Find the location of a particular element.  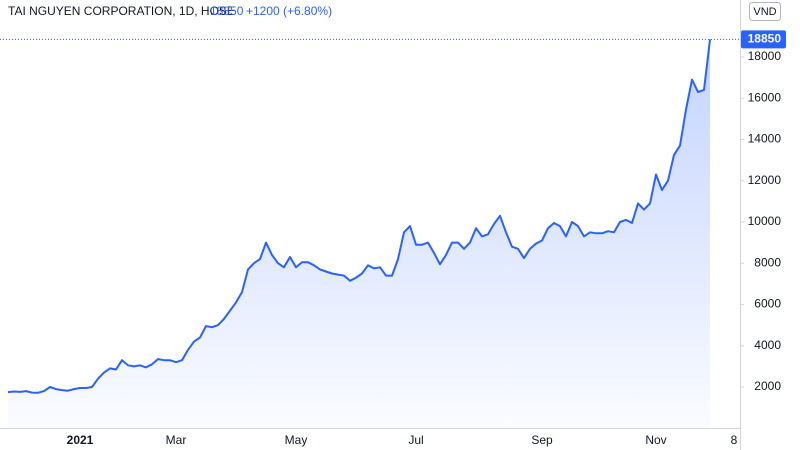

last-price-tag is located at coordinates (763, 39).